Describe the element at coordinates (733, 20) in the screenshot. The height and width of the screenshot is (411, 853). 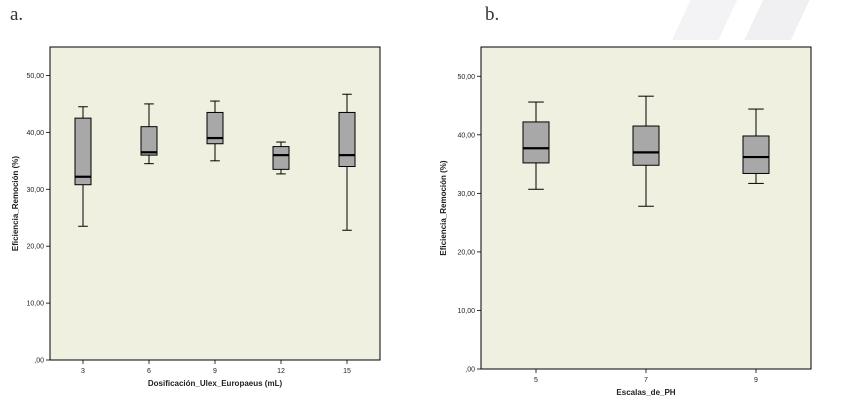
I see `background-decoration` at that location.